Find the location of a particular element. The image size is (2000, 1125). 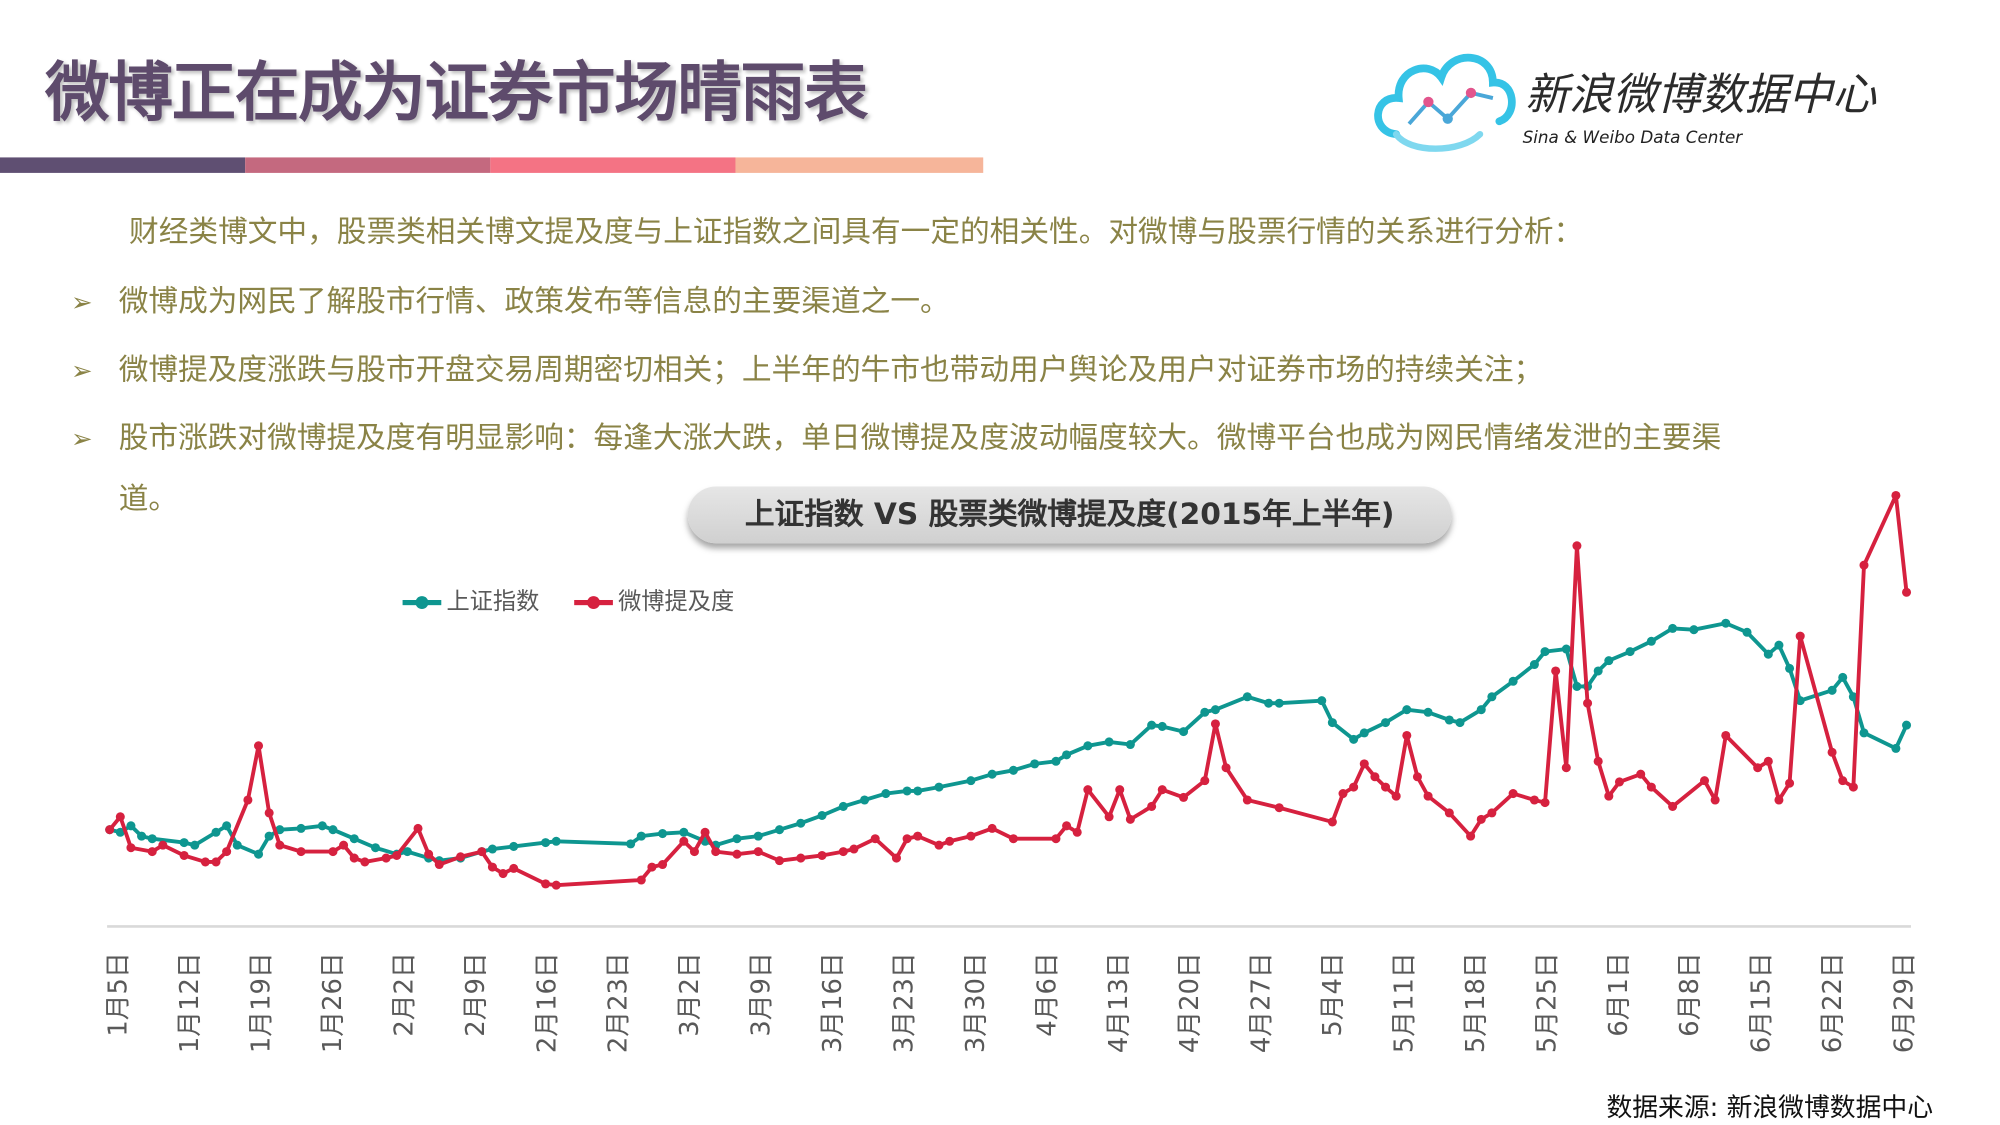

chart-title: 上证指数 VS 股票类微博提及度(2015年上半年) is located at coordinates (1069, 514).